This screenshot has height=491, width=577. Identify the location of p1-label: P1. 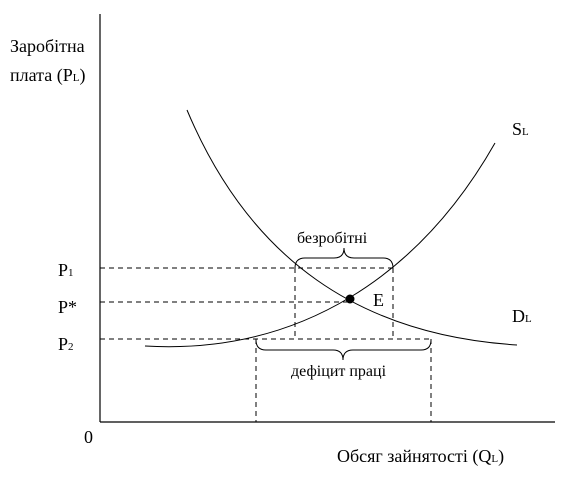
(66, 270).